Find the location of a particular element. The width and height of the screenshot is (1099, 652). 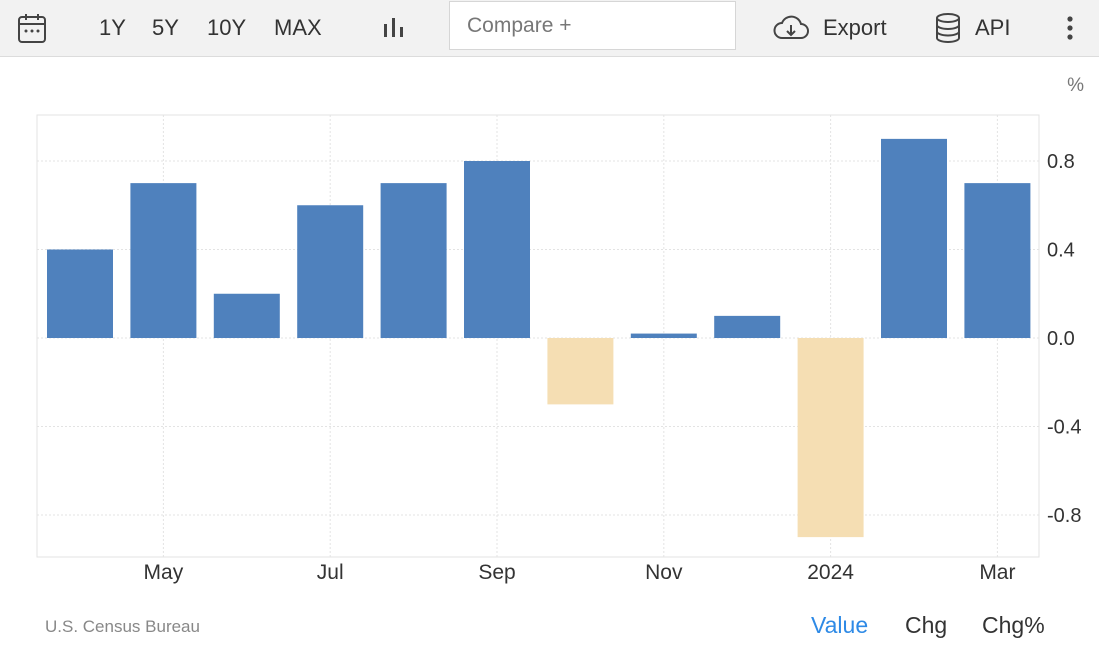

y-tick-label: 0.4 is located at coordinates (1061, 251).